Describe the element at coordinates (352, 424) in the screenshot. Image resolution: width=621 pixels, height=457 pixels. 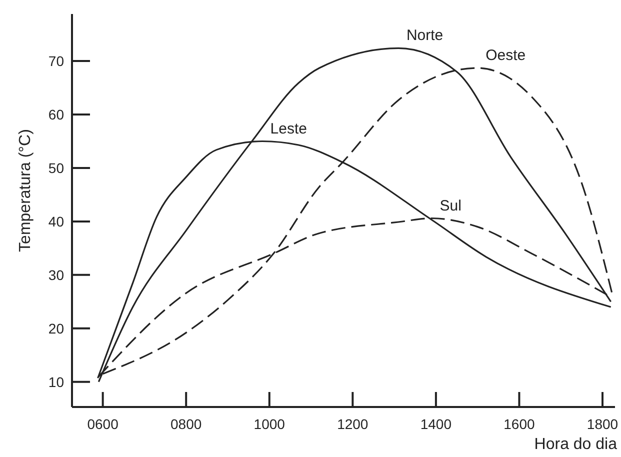
I see `x-tick-label: 1200` at that location.